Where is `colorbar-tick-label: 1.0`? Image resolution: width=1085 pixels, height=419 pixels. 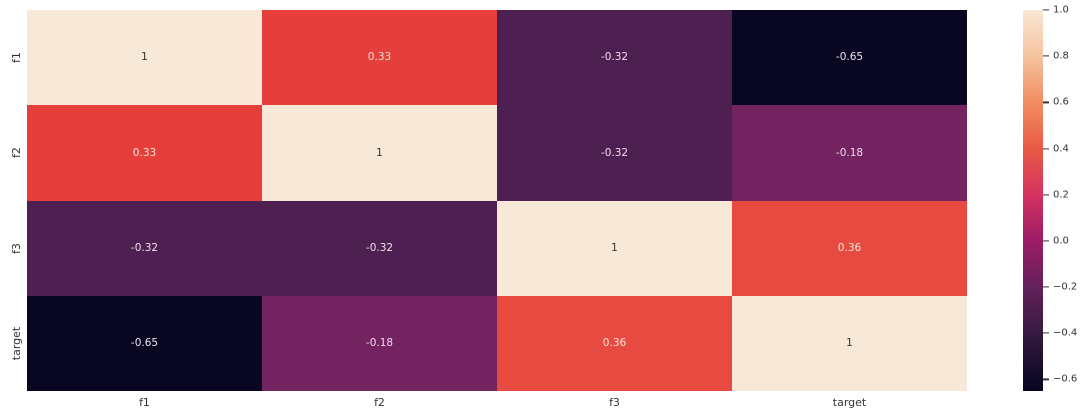
colorbar-tick-label: 1.0 is located at coordinates (1061, 10).